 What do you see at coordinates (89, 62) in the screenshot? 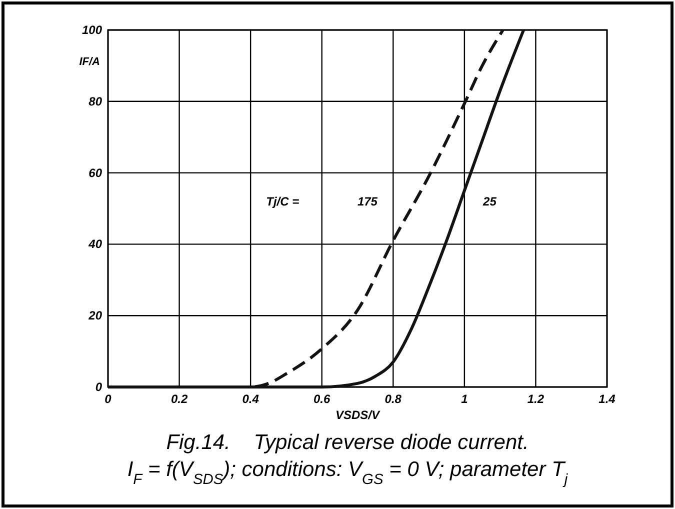
I see `y-axis-title: IF/A` at bounding box center [89, 62].